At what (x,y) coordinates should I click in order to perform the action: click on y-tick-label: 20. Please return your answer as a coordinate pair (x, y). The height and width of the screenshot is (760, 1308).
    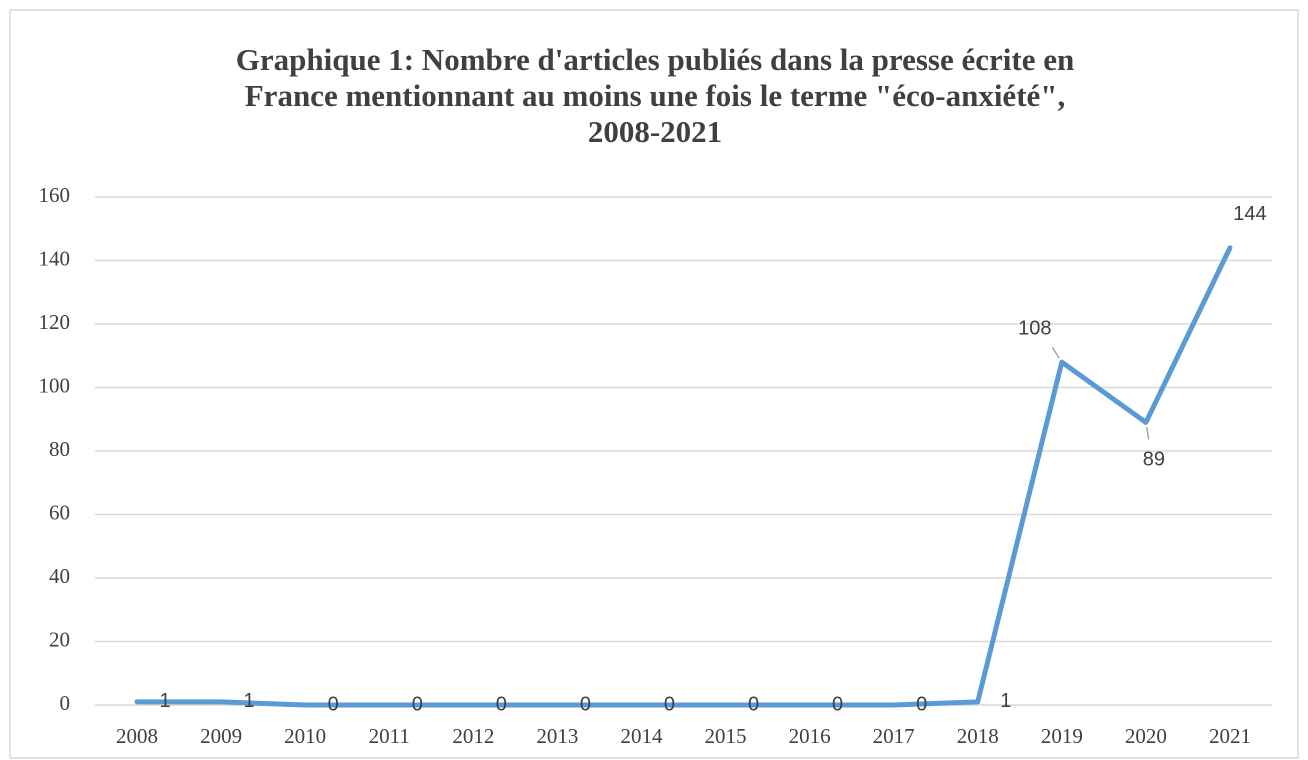
    Looking at the image, I should click on (59, 639).